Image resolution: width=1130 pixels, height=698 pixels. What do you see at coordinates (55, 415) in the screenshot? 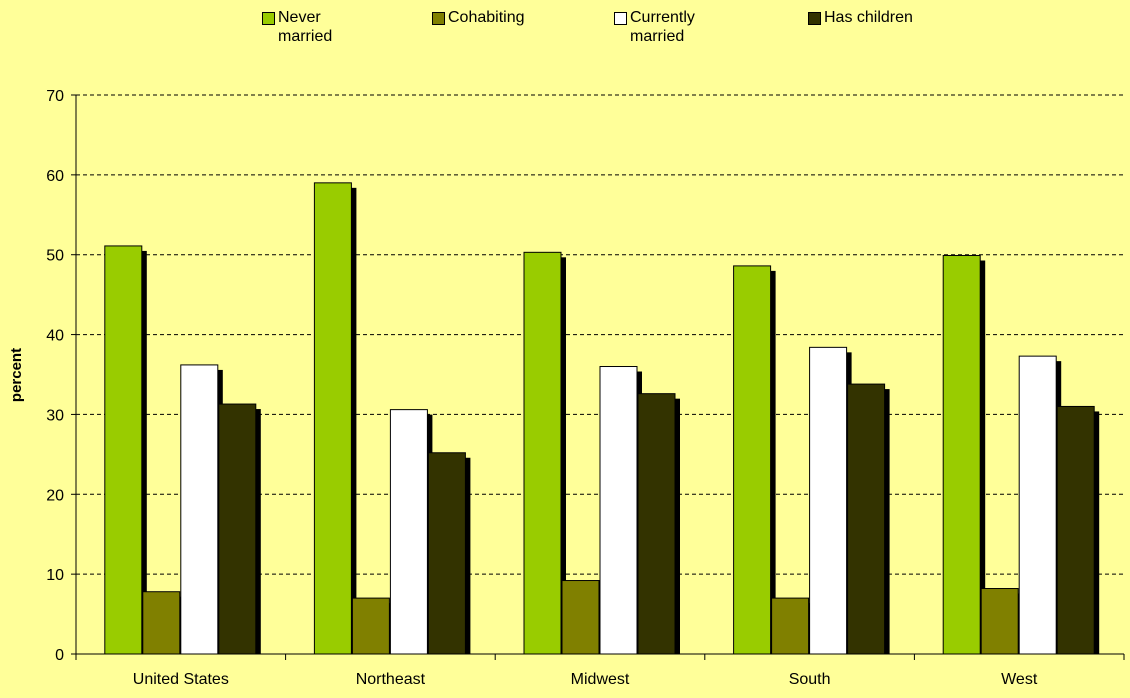
I see `y-tick-label: 30` at bounding box center [55, 415].